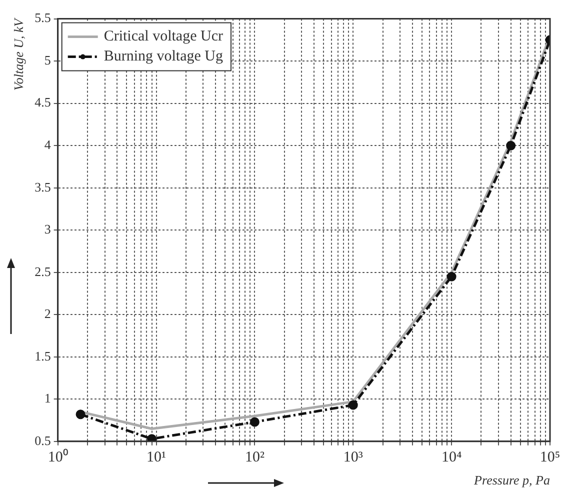 This screenshot has width=572, height=501. I want to click on y-tick-label: 4.5, so click(42, 102).